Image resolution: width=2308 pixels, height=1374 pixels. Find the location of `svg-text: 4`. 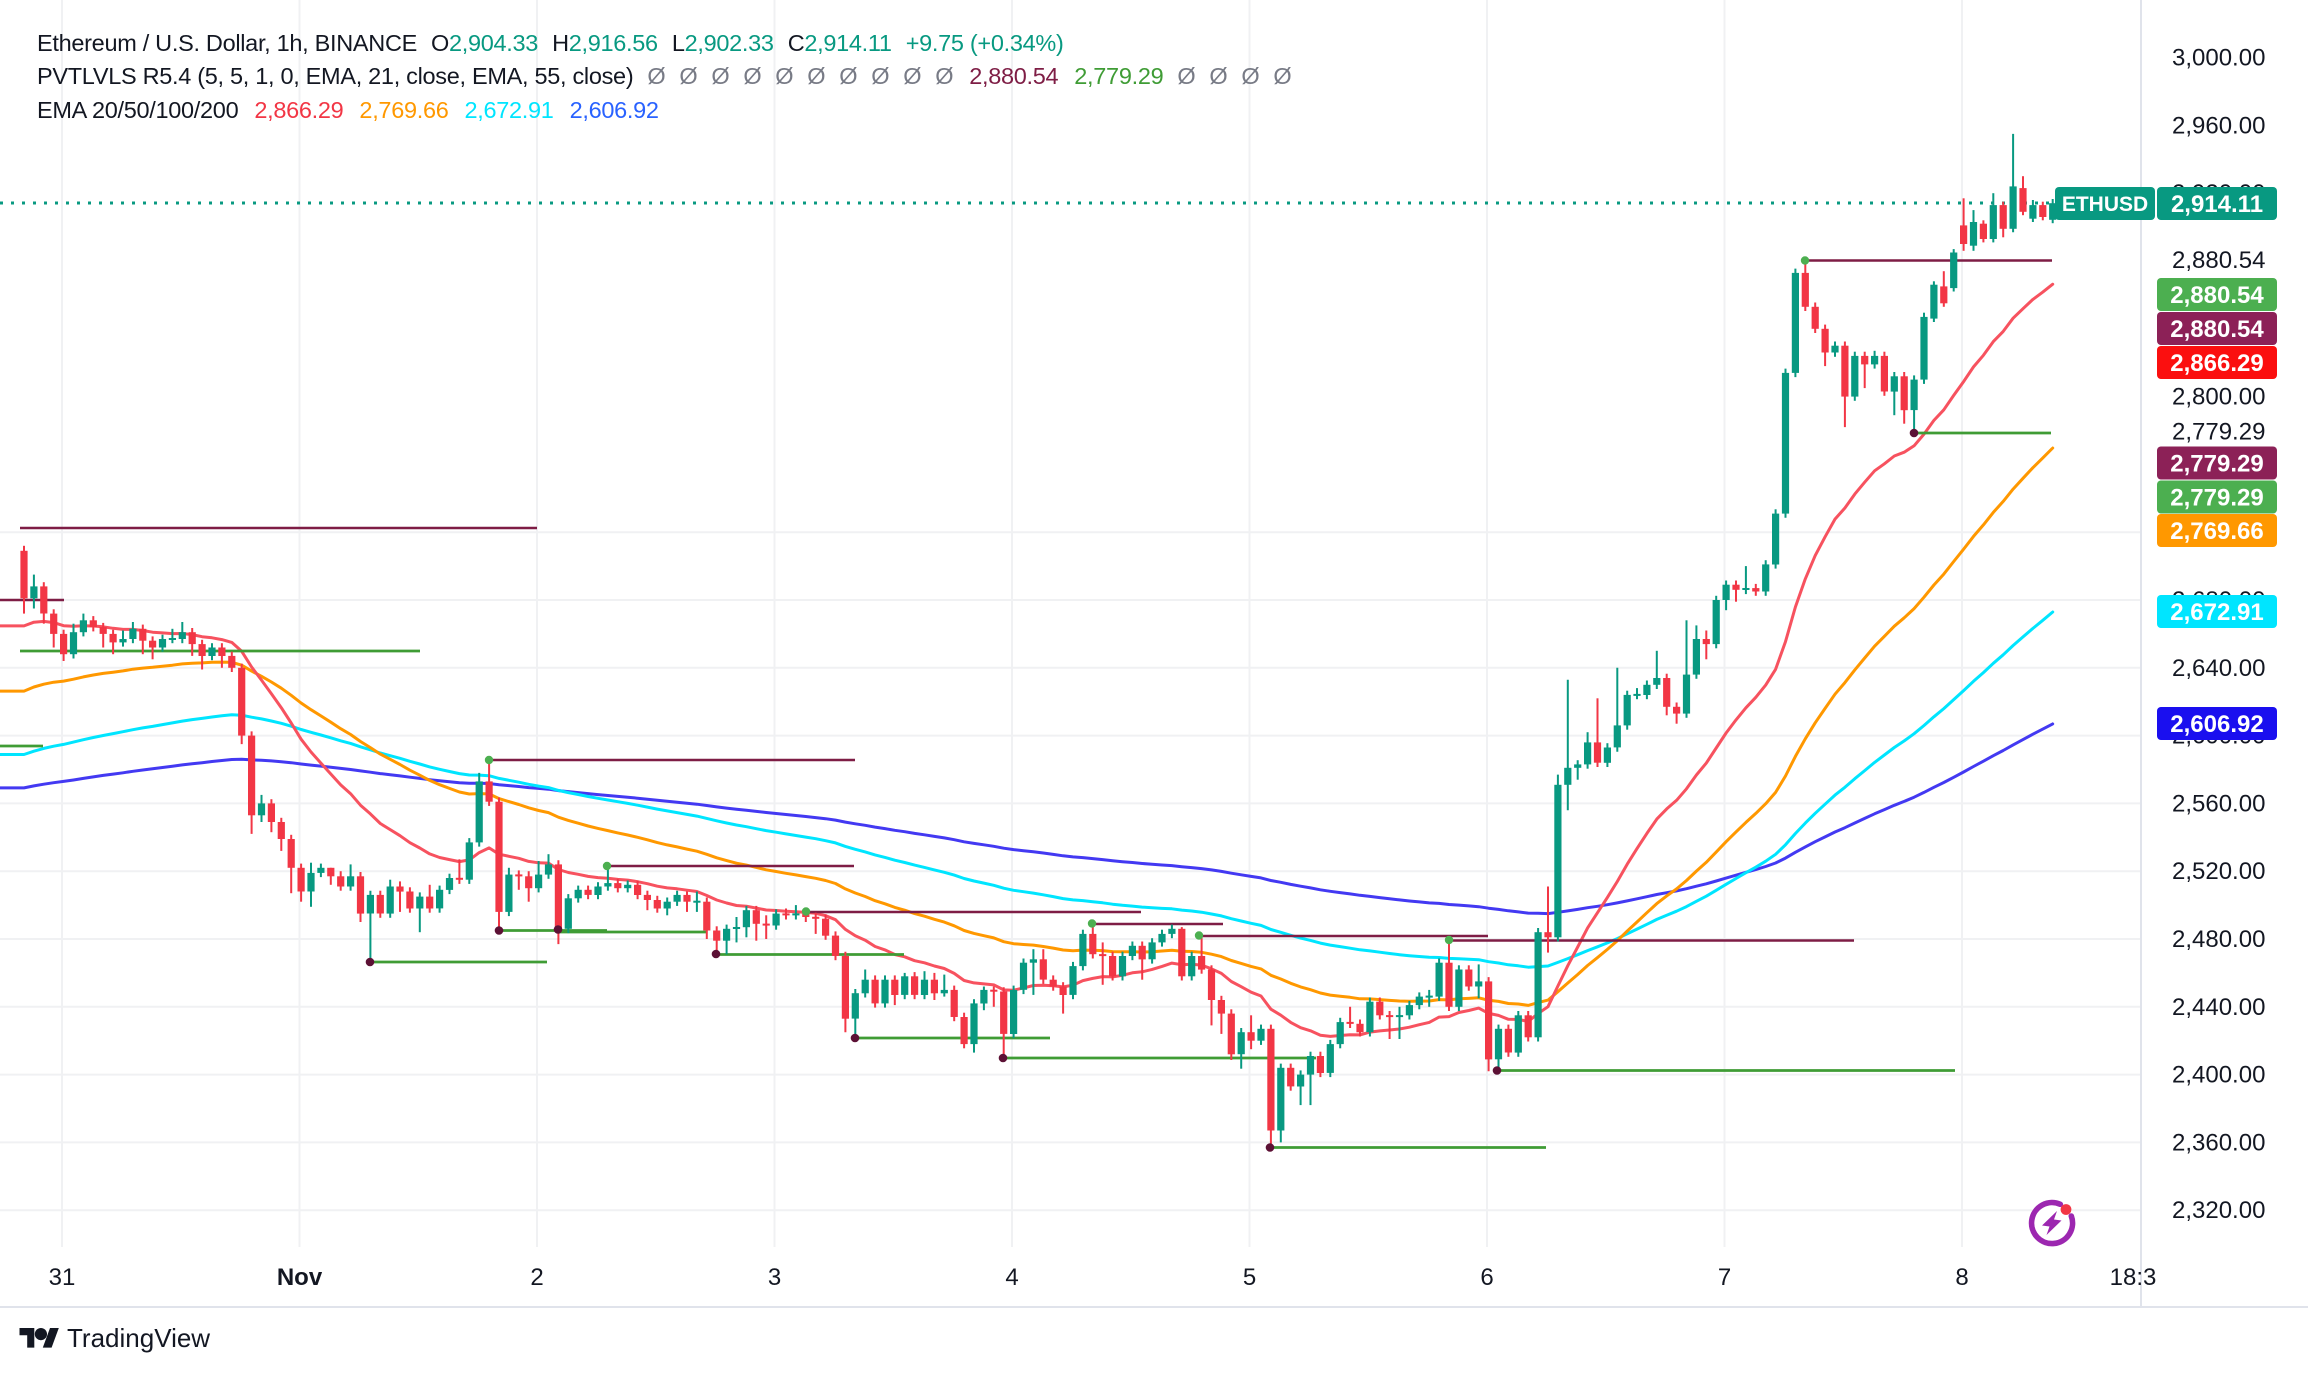

svg-text: 4 is located at coordinates (1011, 1277).